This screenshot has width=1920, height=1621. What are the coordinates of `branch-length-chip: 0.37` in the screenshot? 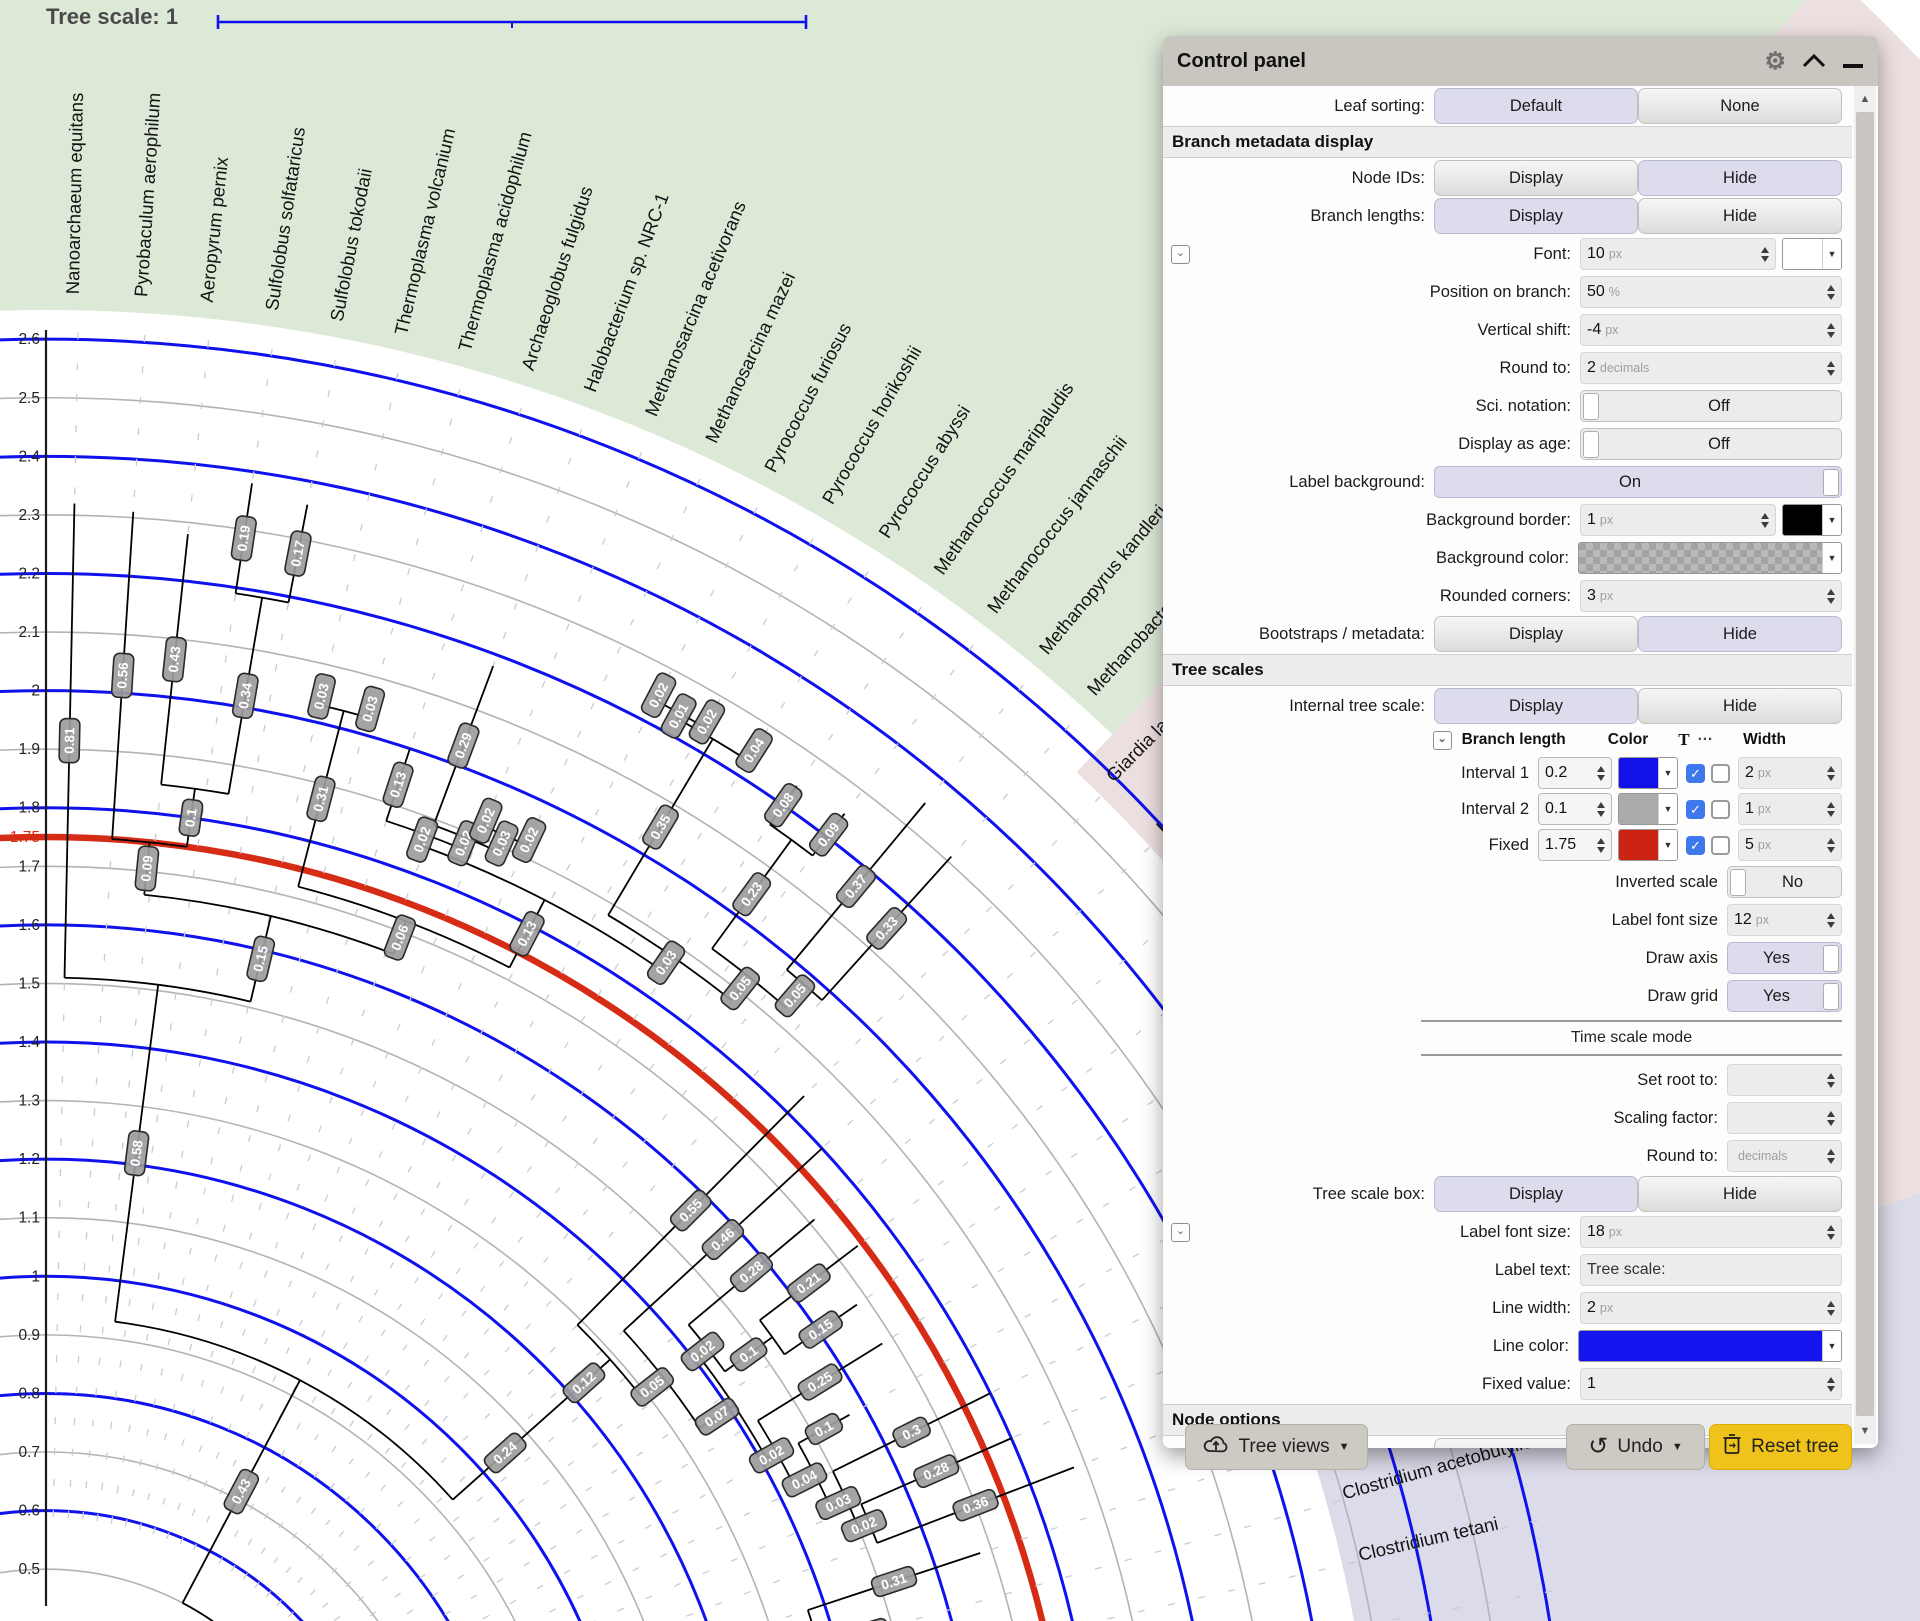 It's located at (855, 886).